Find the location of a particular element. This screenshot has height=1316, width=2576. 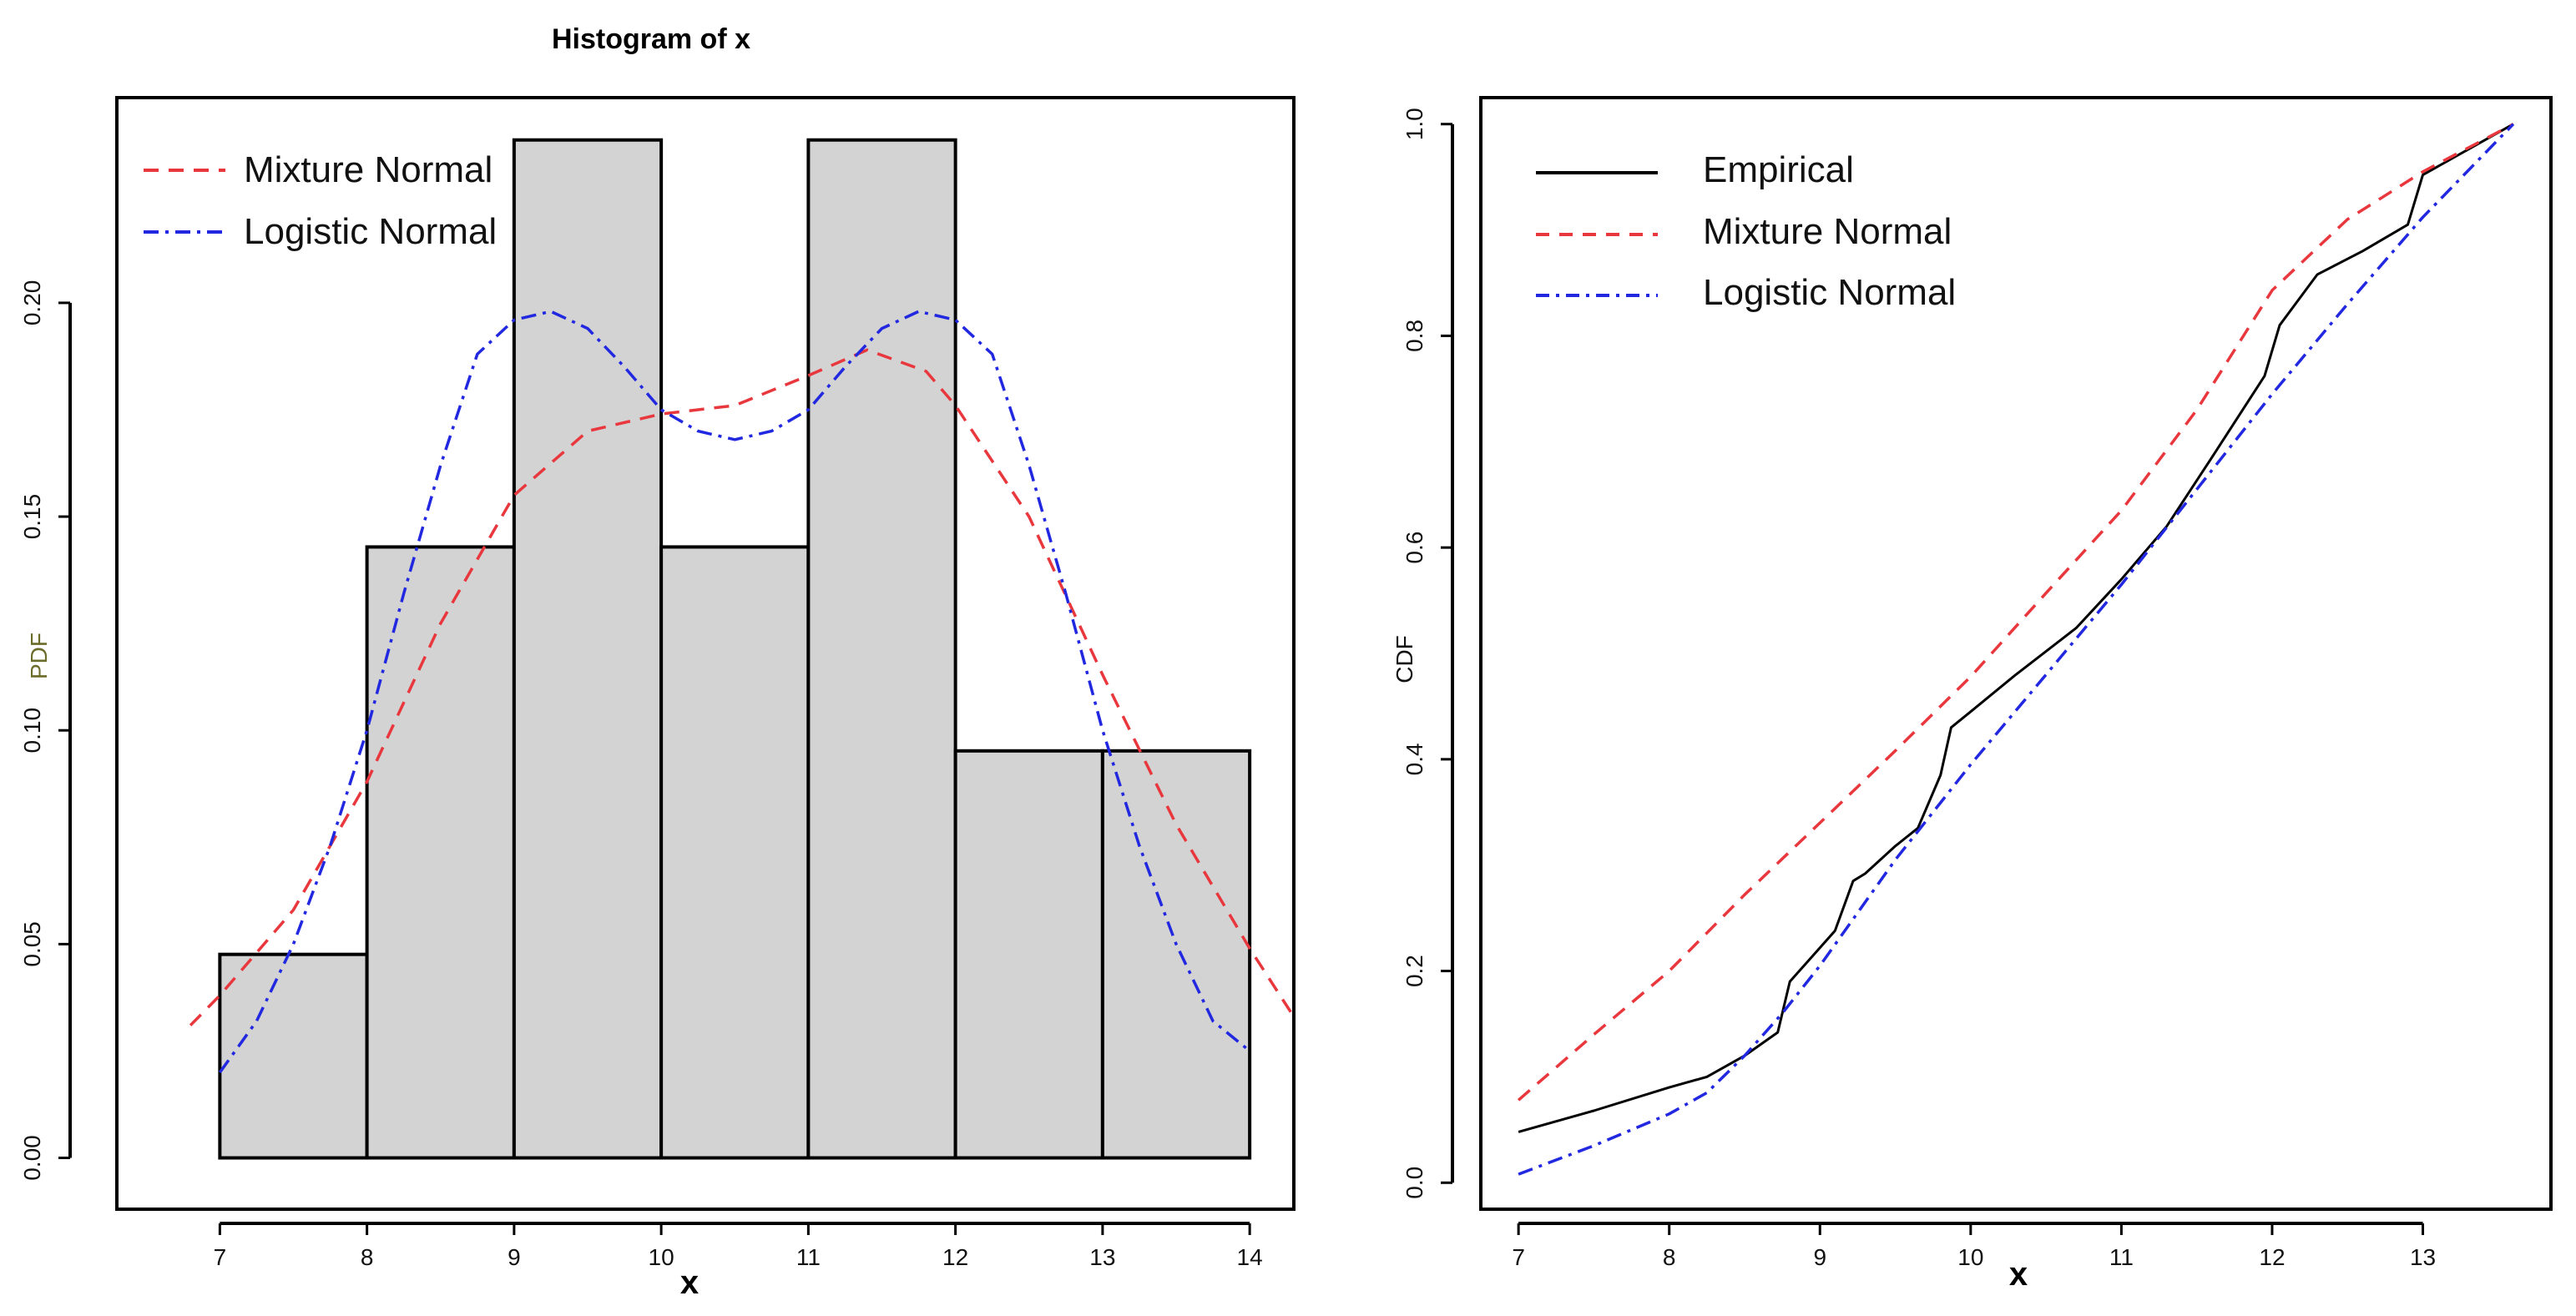

y-tick-label: 0.0 is located at coordinates (1414, 1183).